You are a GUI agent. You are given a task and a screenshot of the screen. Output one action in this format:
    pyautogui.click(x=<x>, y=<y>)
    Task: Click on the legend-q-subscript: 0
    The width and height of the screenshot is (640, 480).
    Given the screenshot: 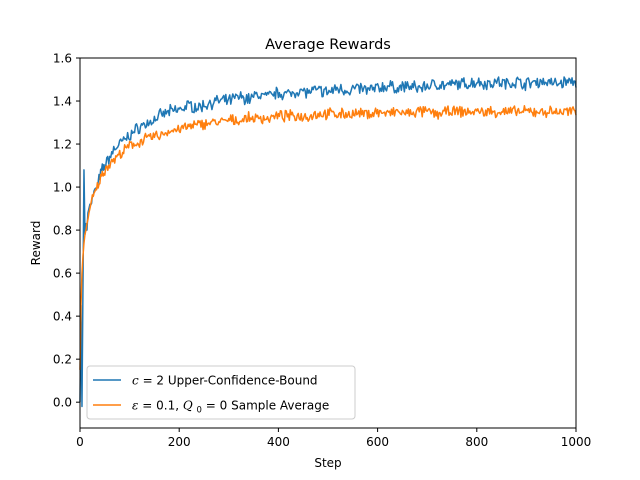 What is the action you would take?
    pyautogui.click(x=199, y=411)
    